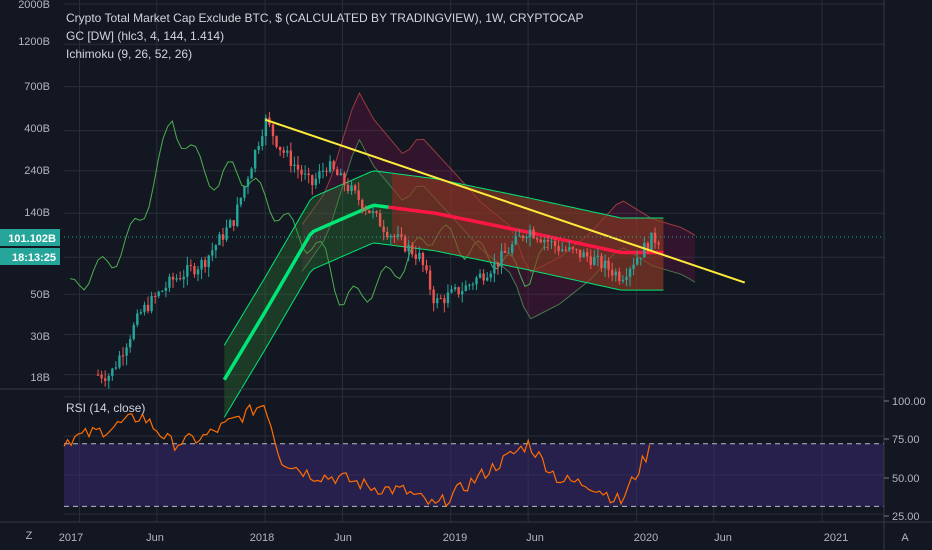 The width and height of the screenshot is (932, 550). What do you see at coordinates (836, 538) in the screenshot?
I see `time-tick: 2021` at bounding box center [836, 538].